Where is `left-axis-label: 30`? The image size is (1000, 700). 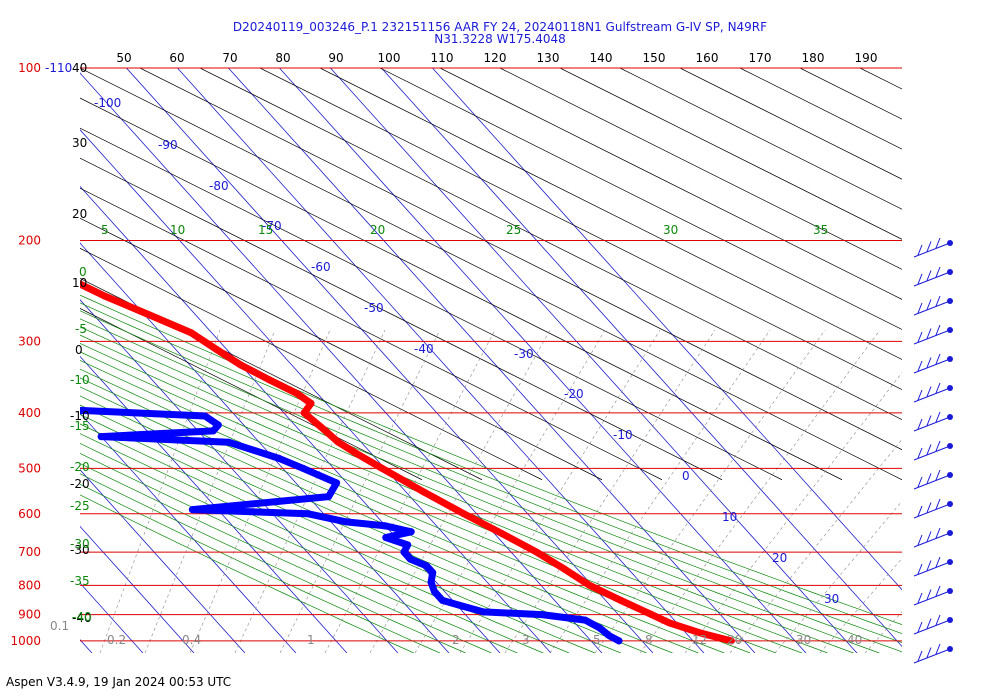
left-axis-label: 30 is located at coordinates (79, 143).